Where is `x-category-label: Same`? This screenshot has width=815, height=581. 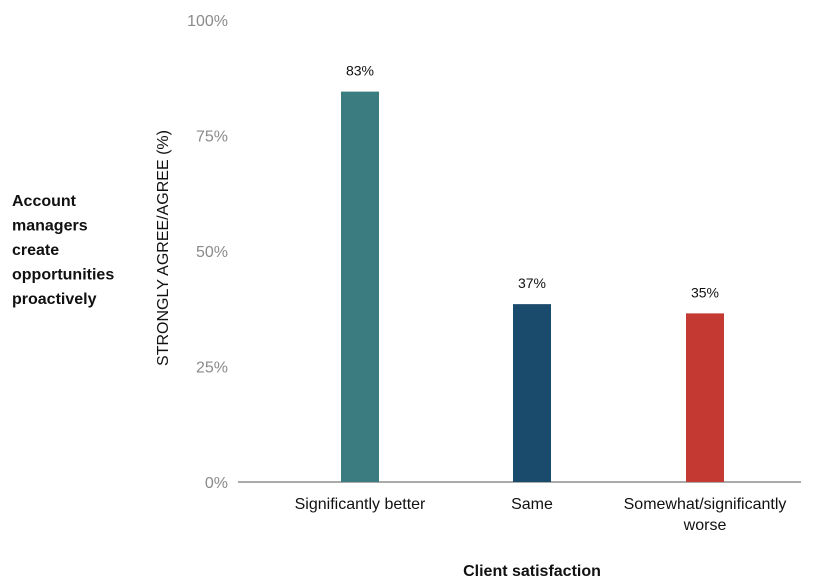
x-category-label: Same is located at coordinates (532, 504).